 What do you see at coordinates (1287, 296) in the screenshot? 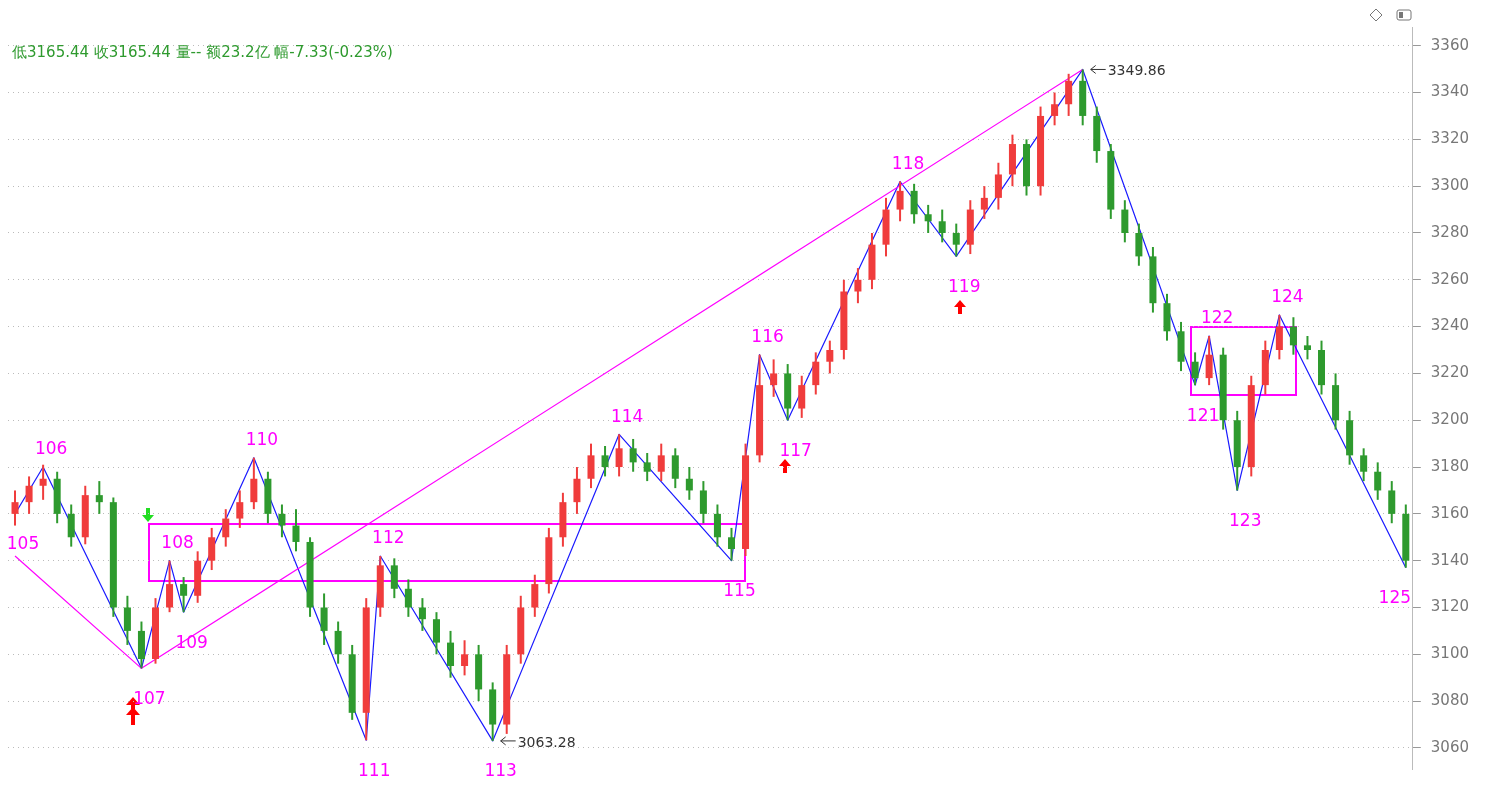
I see `annotation: 124` at bounding box center [1287, 296].